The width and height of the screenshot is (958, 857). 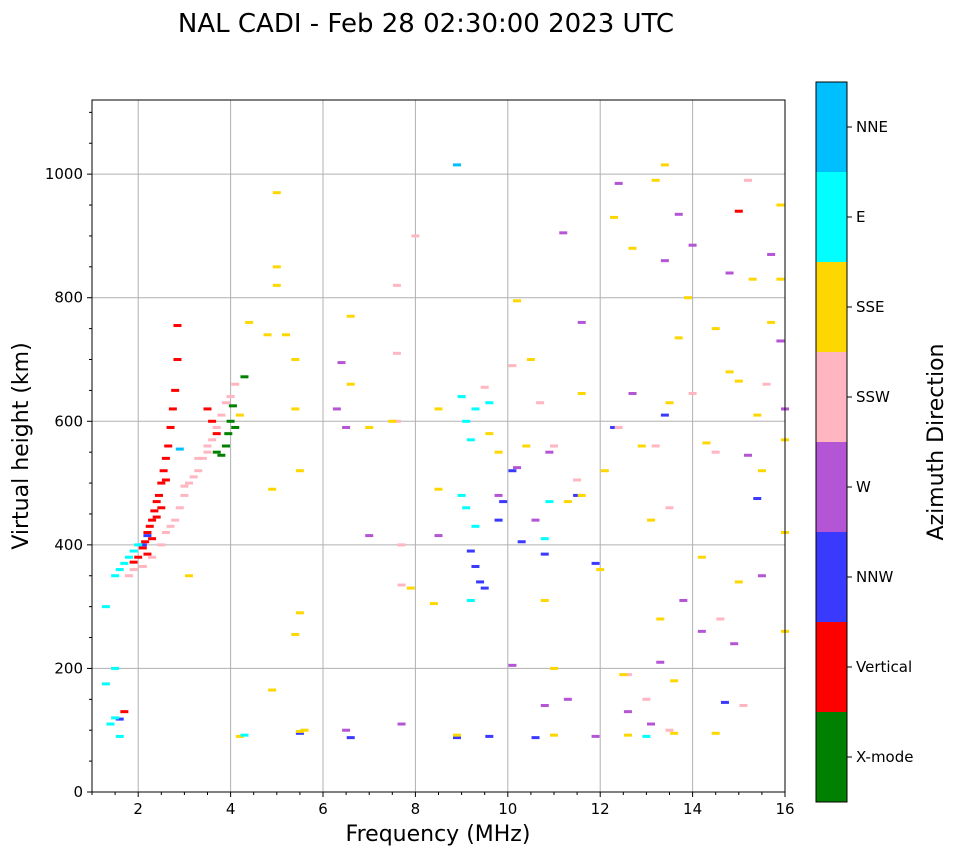 I want to click on colorbar-label-sse: SSE, so click(x=870, y=307).